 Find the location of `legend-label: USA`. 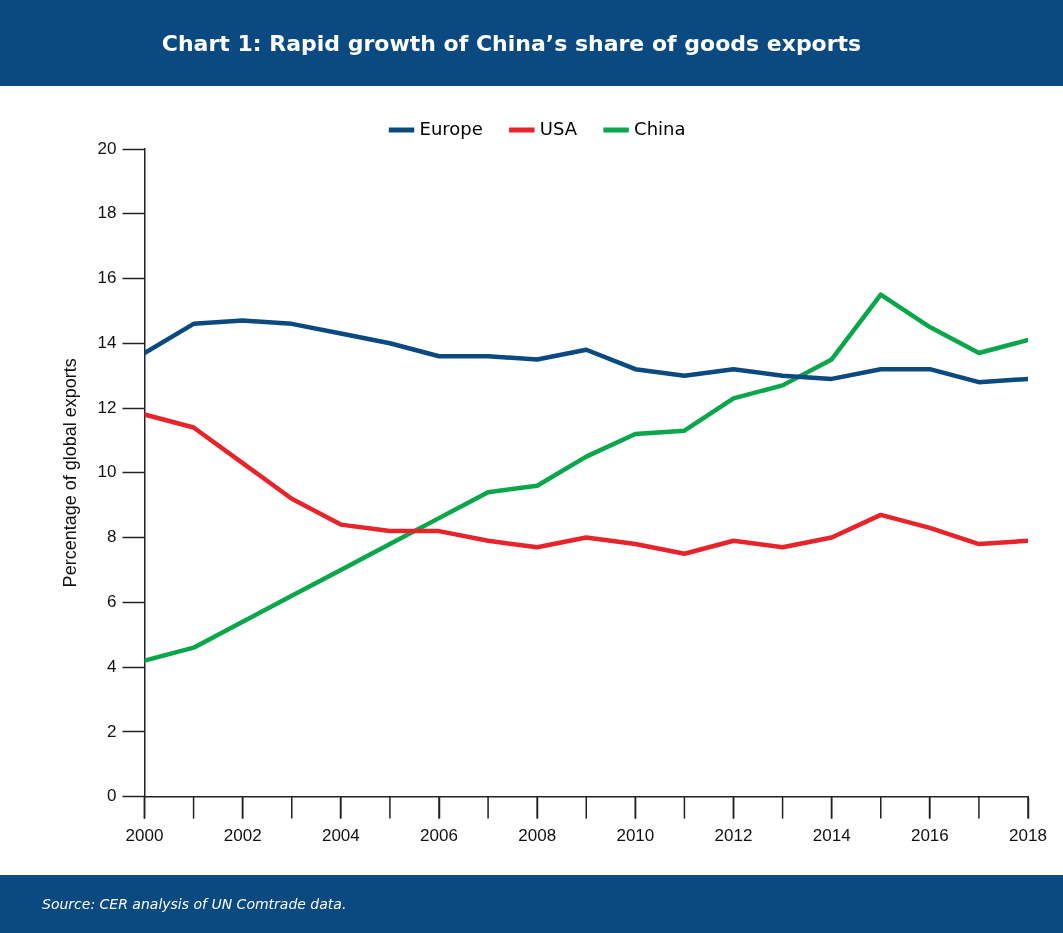

legend-label: USA is located at coordinates (558, 128).